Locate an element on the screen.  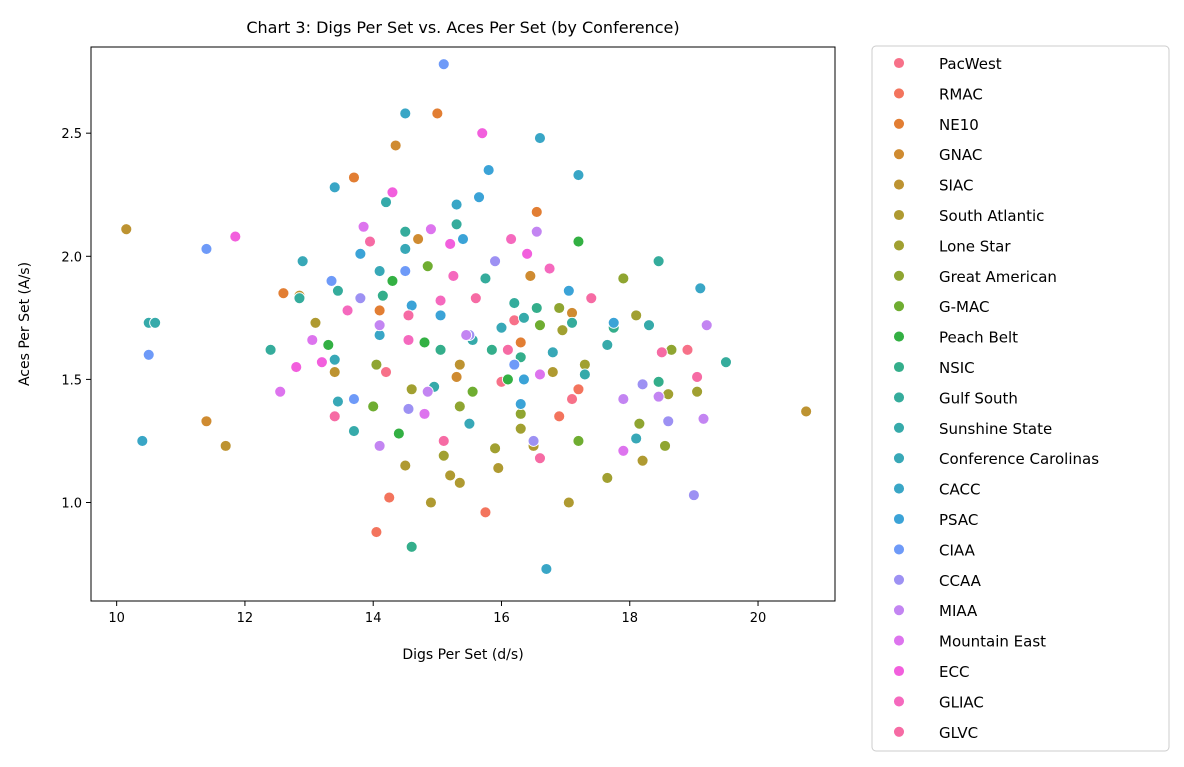
legend-label: PSAC is located at coordinates (958, 520).